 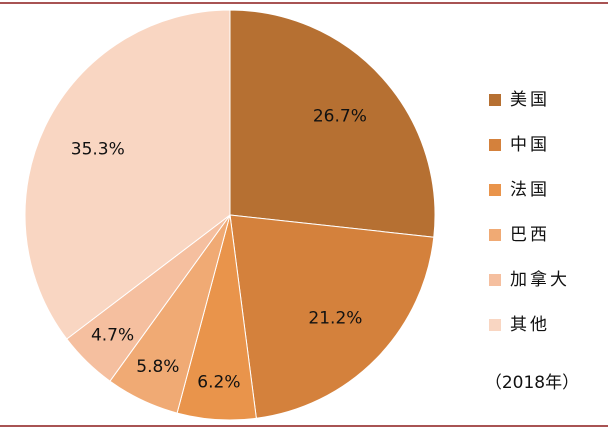 What do you see at coordinates (112, 335) in the screenshot?
I see `data-label: 4.7%` at bounding box center [112, 335].